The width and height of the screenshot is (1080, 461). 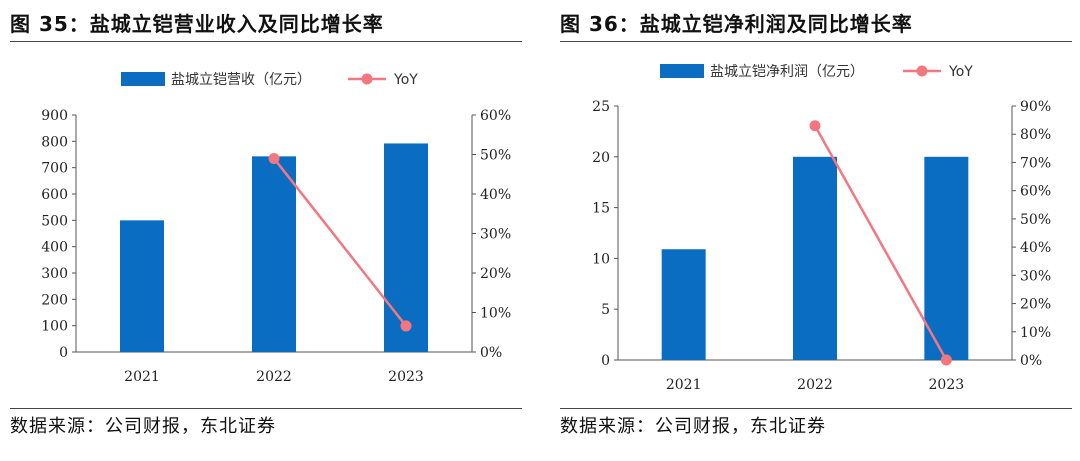 What do you see at coordinates (601, 158) in the screenshot?
I see `left-tick-label: 20` at bounding box center [601, 158].